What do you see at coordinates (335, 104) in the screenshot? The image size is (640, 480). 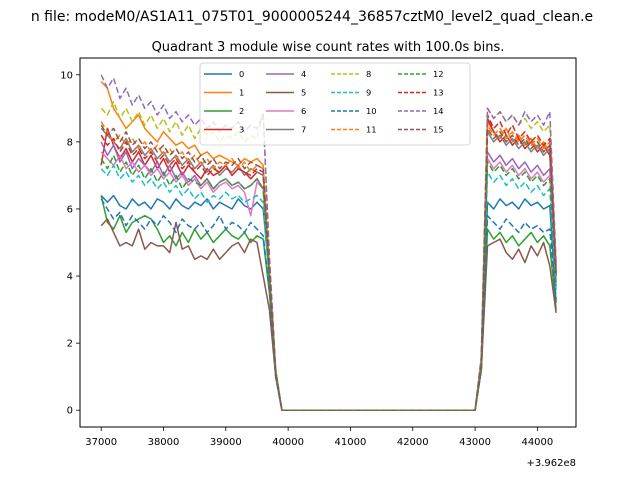 I see `legend-box` at bounding box center [335, 104].